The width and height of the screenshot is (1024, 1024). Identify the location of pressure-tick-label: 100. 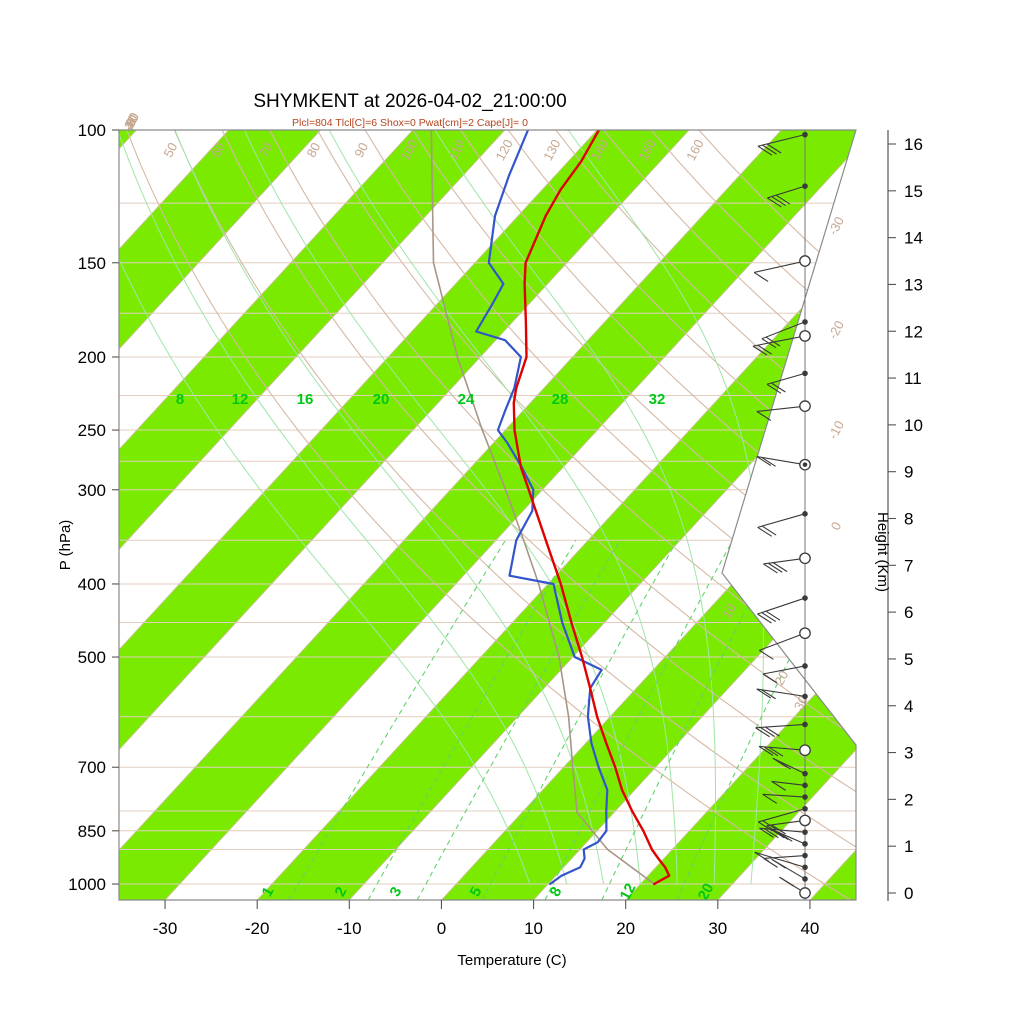
(92, 130).